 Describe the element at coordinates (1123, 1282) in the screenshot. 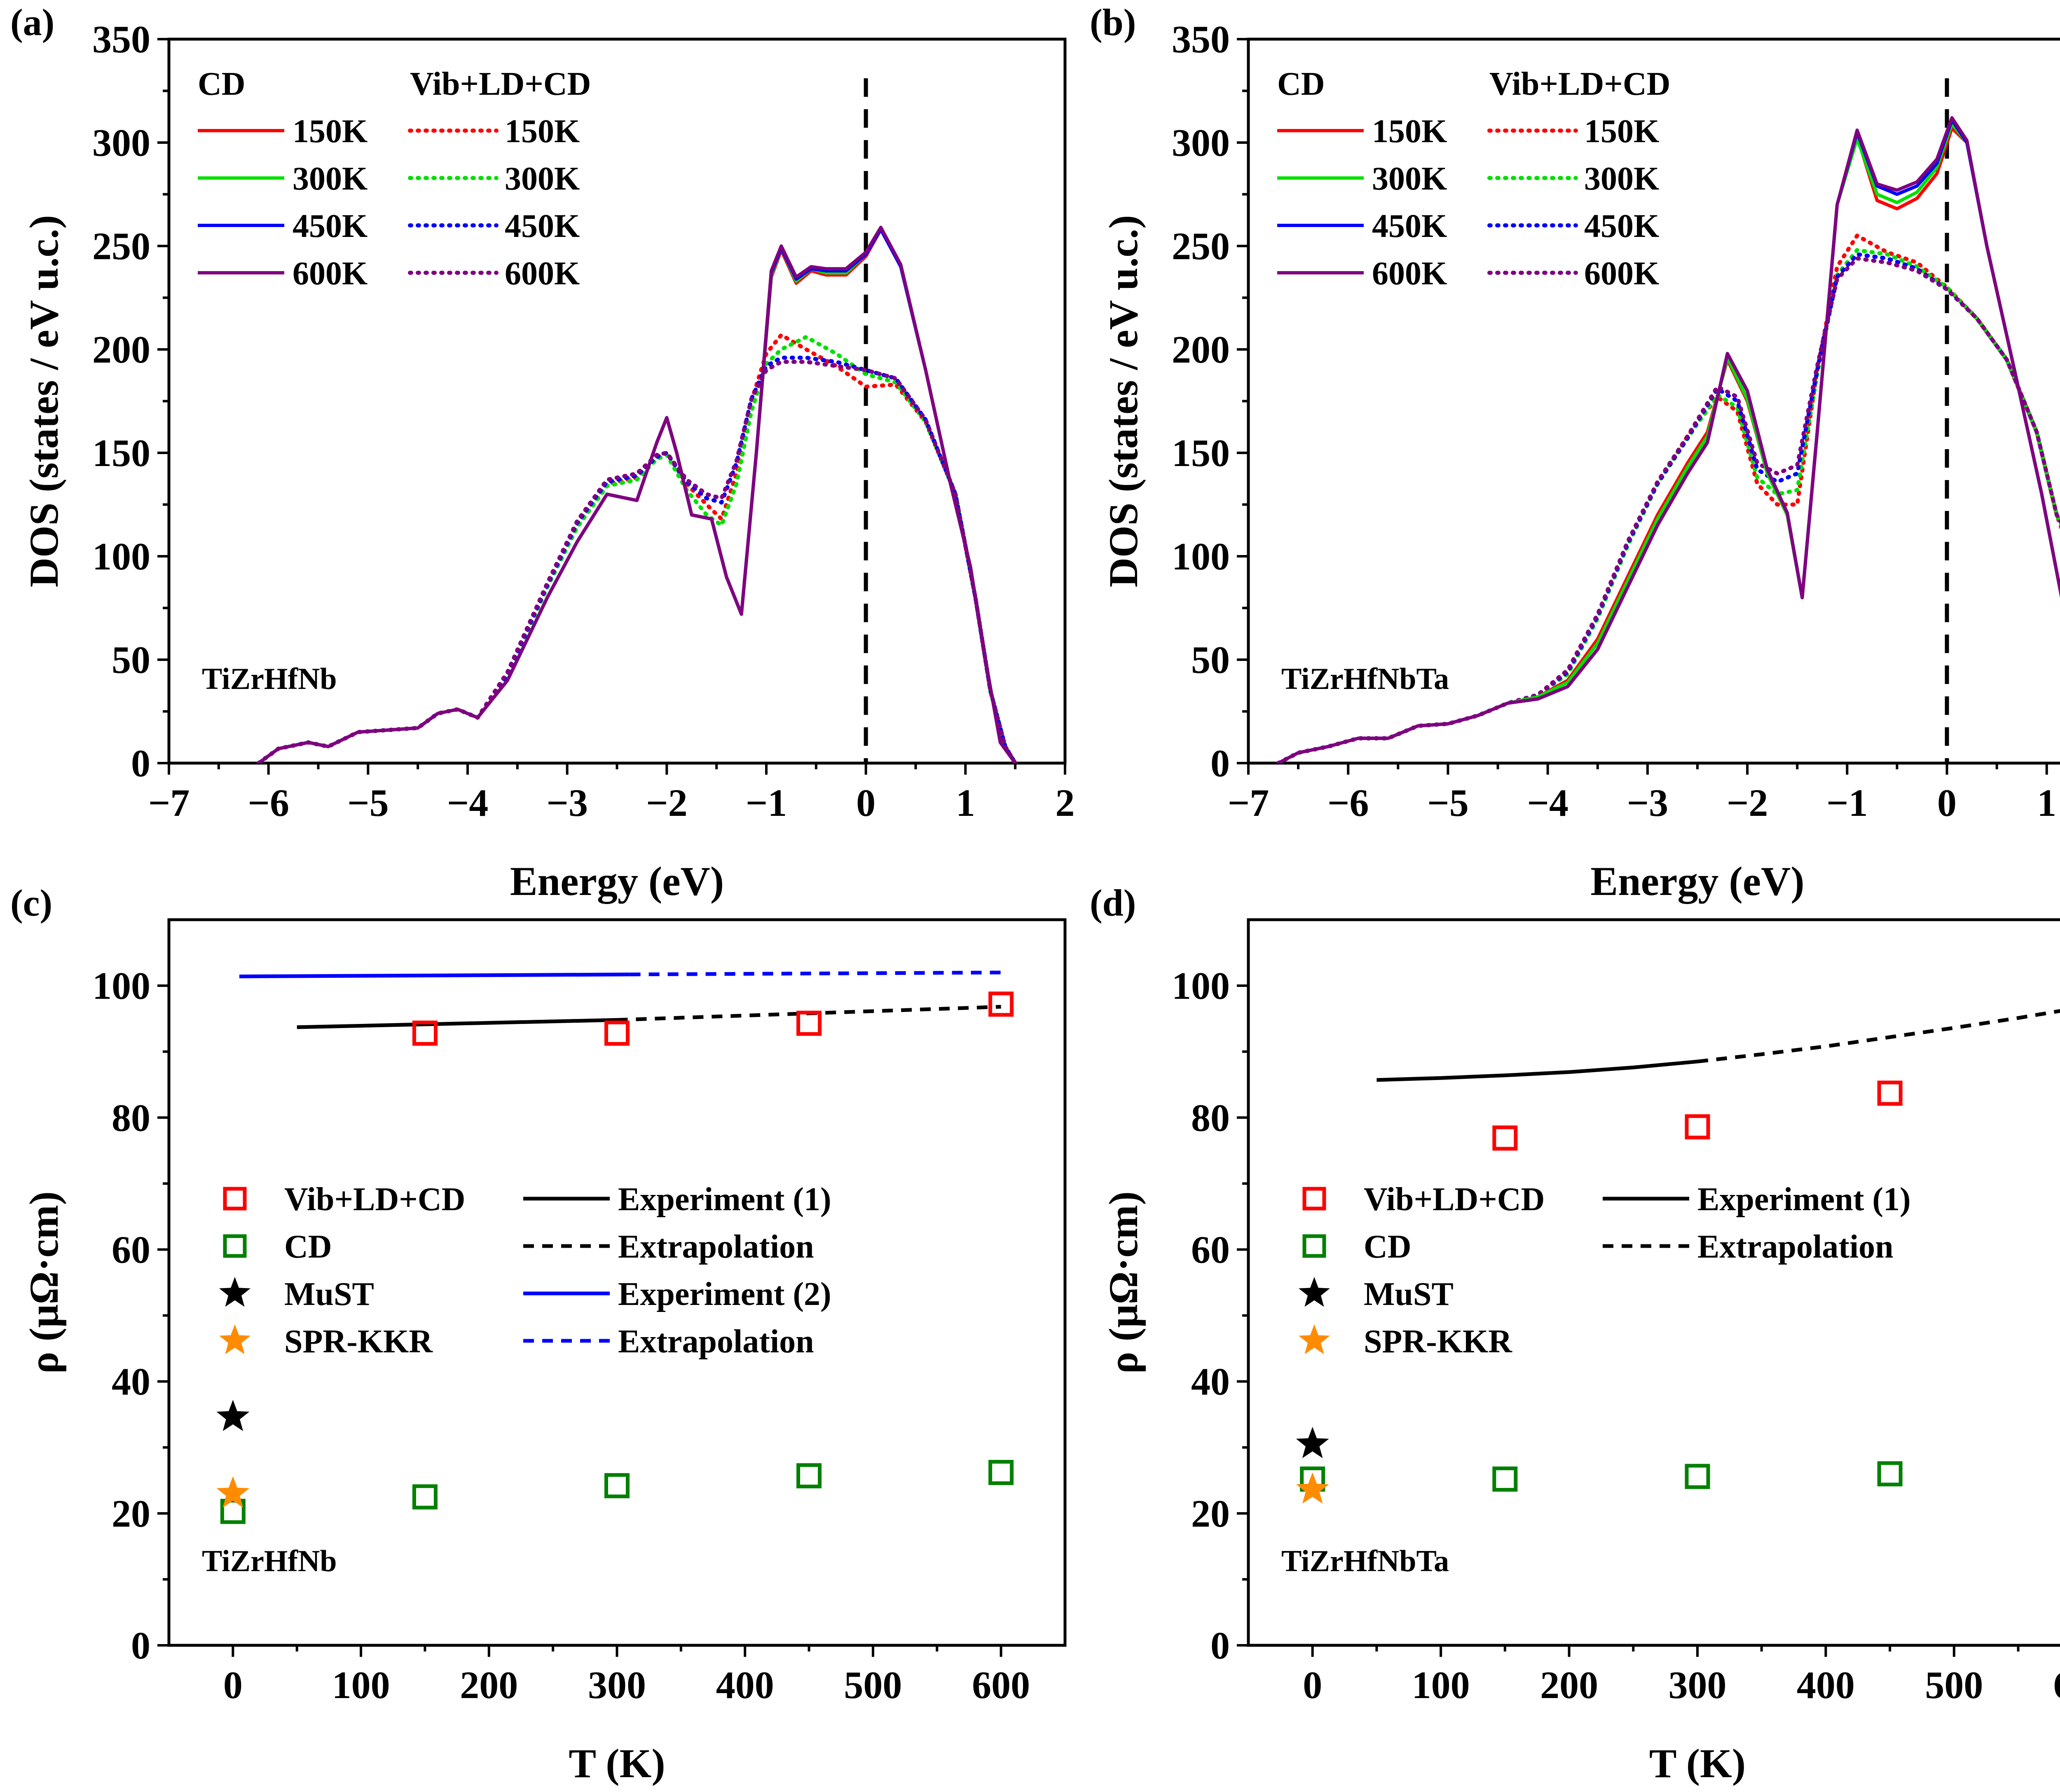

I see `y-axis-title: ρ (μΩ·cm)` at that location.